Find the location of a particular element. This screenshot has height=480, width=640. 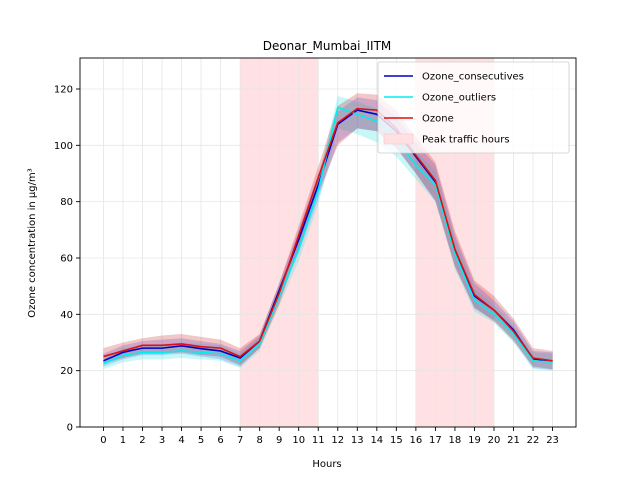

y-tick-label: 20 is located at coordinates (66, 371).